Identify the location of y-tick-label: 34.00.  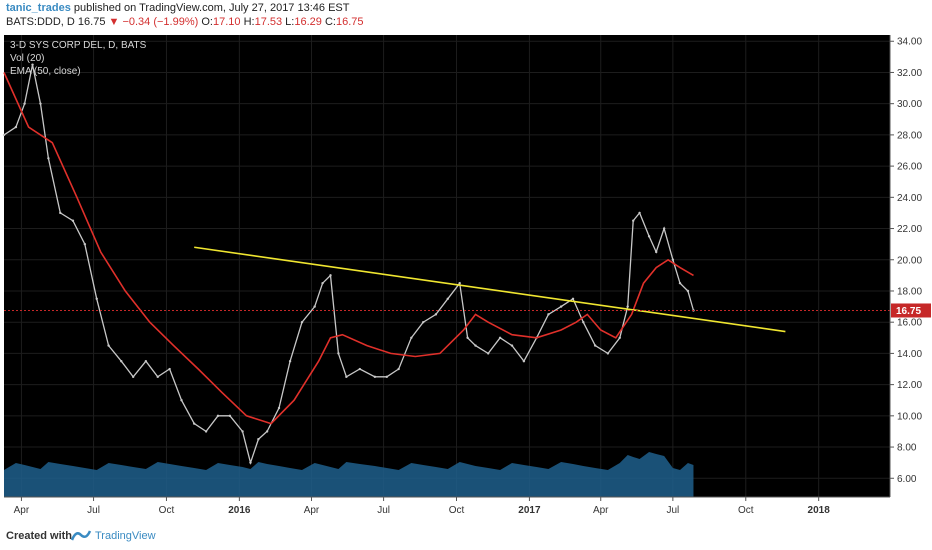
(909, 42).